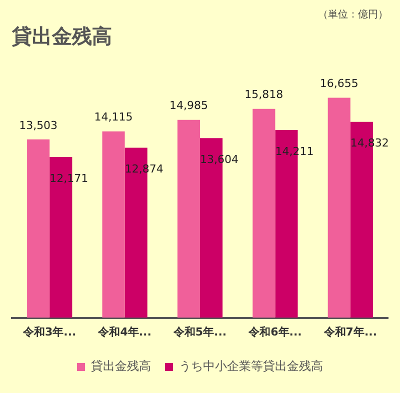  I want to click on legend-label: 貸出金残高, so click(121, 366).